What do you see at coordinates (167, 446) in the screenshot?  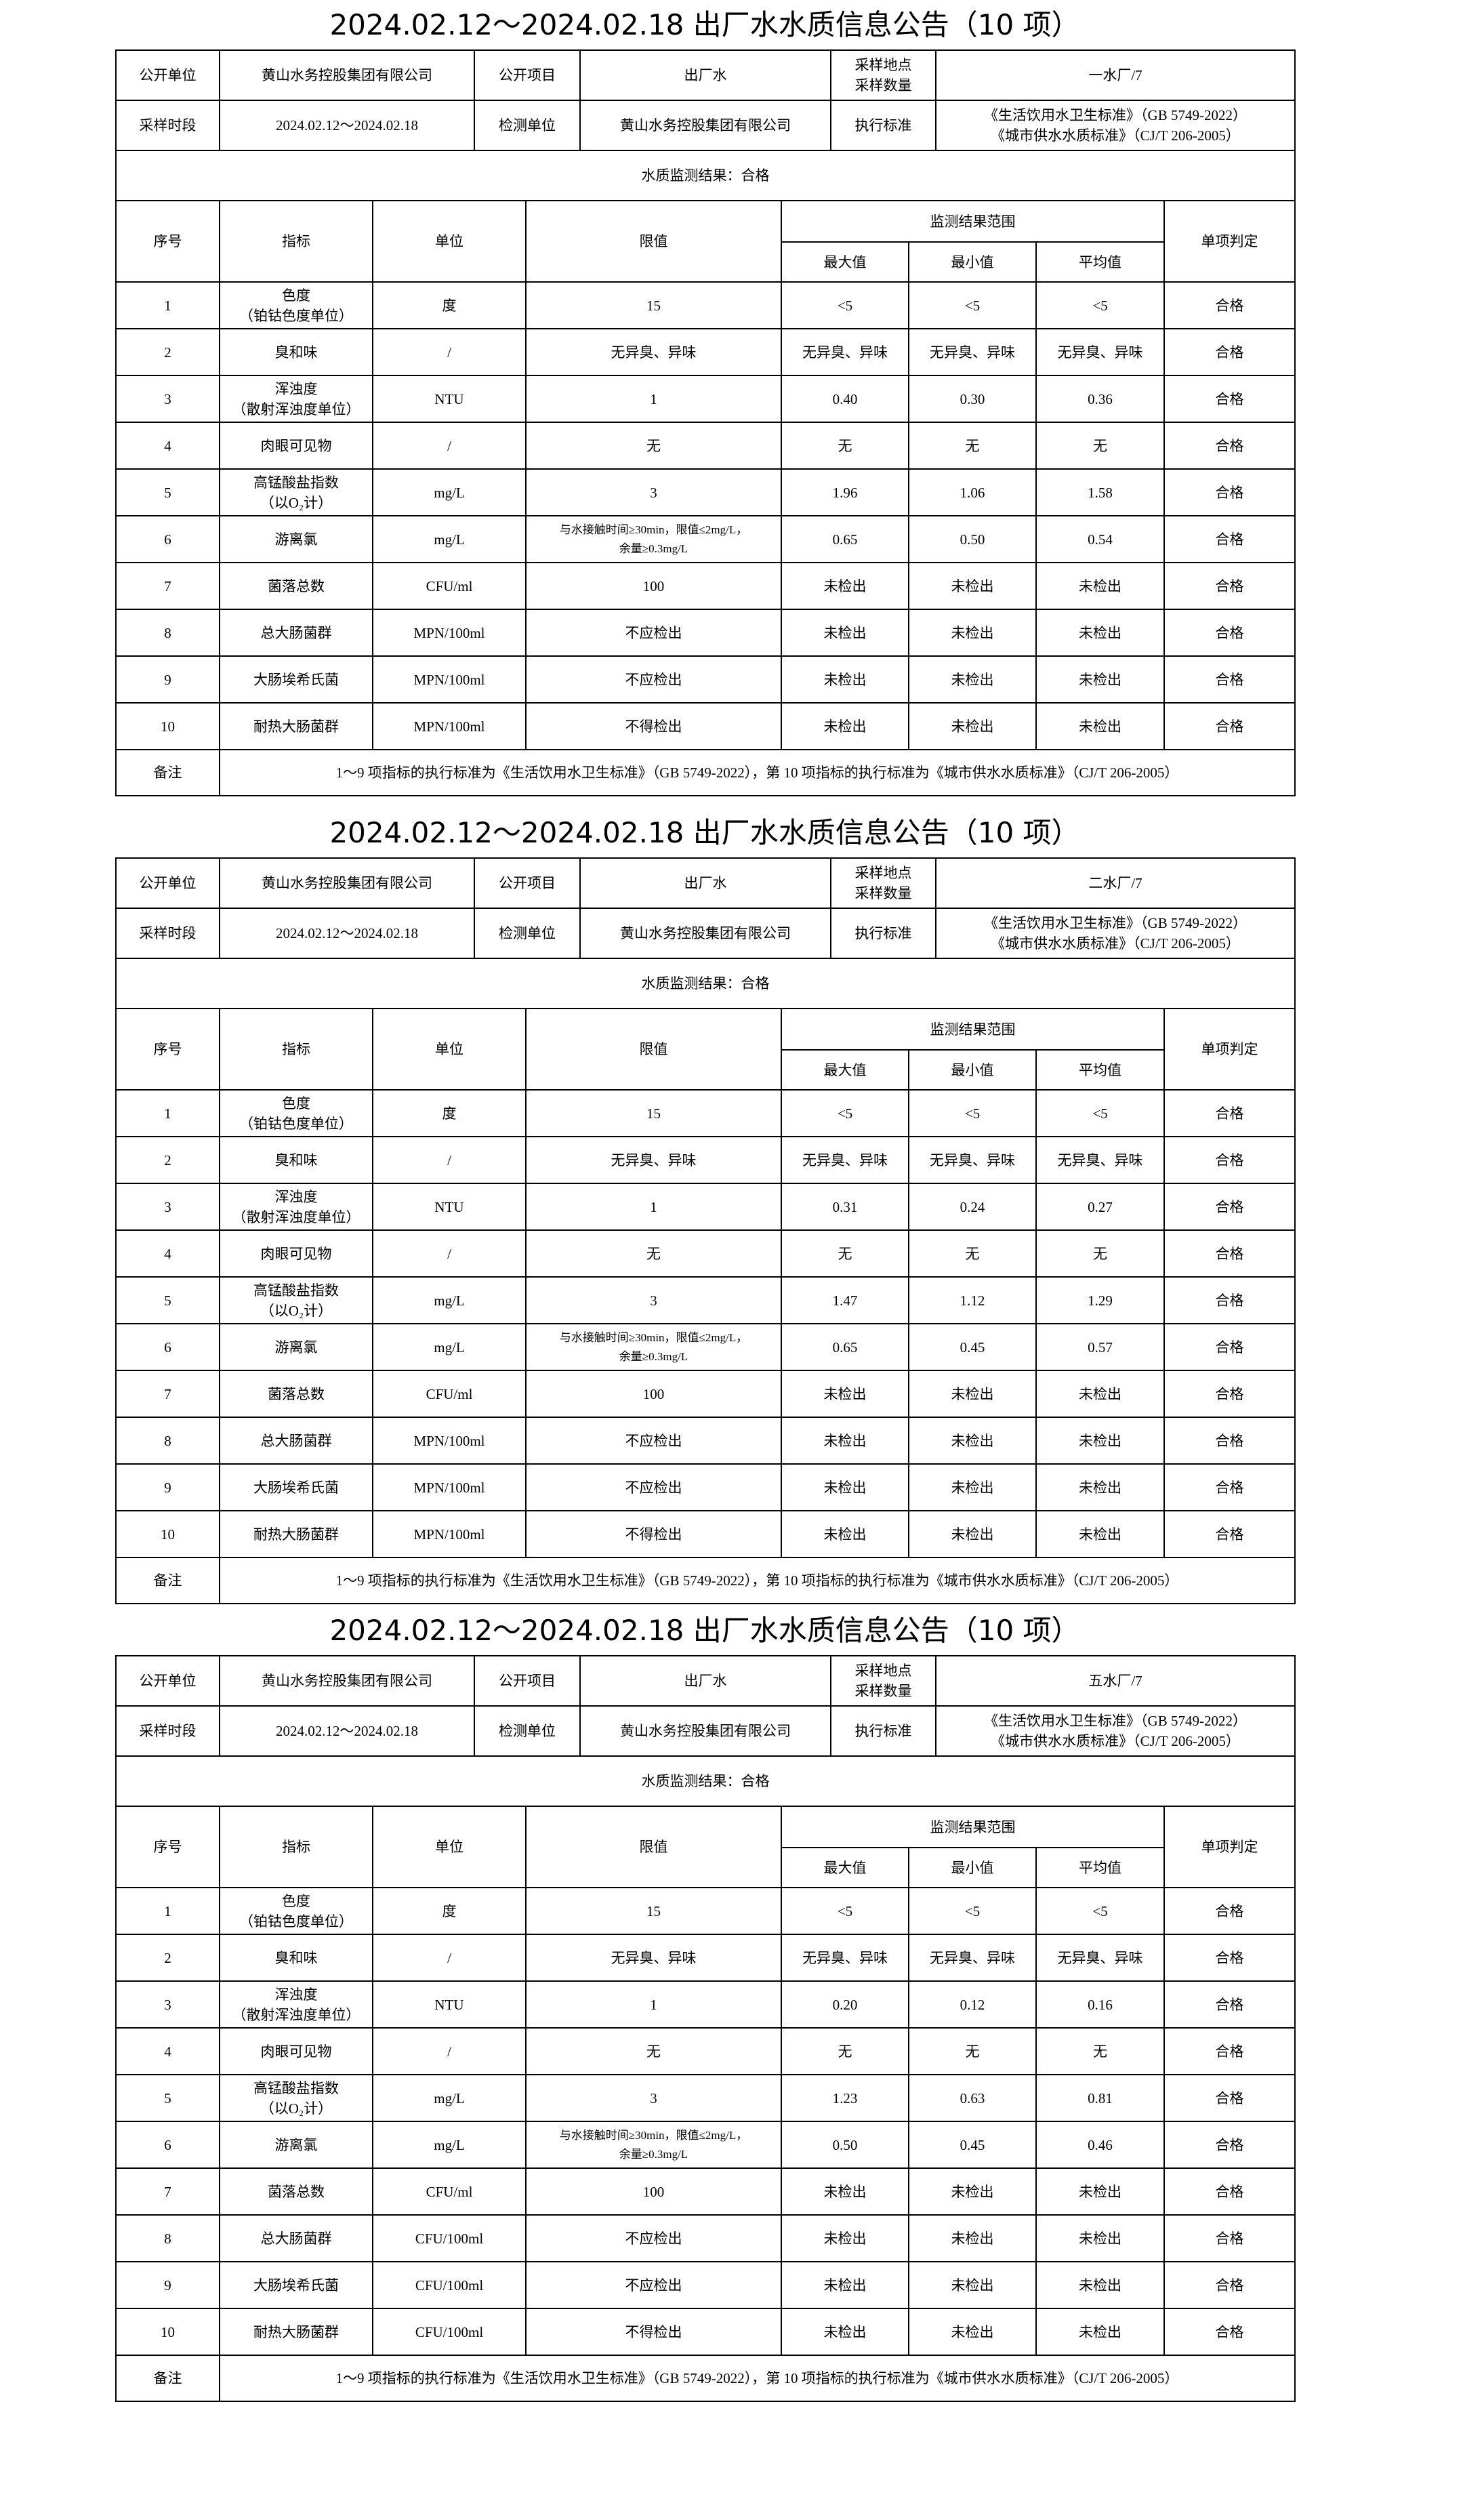 I see `cell: 4` at bounding box center [167, 446].